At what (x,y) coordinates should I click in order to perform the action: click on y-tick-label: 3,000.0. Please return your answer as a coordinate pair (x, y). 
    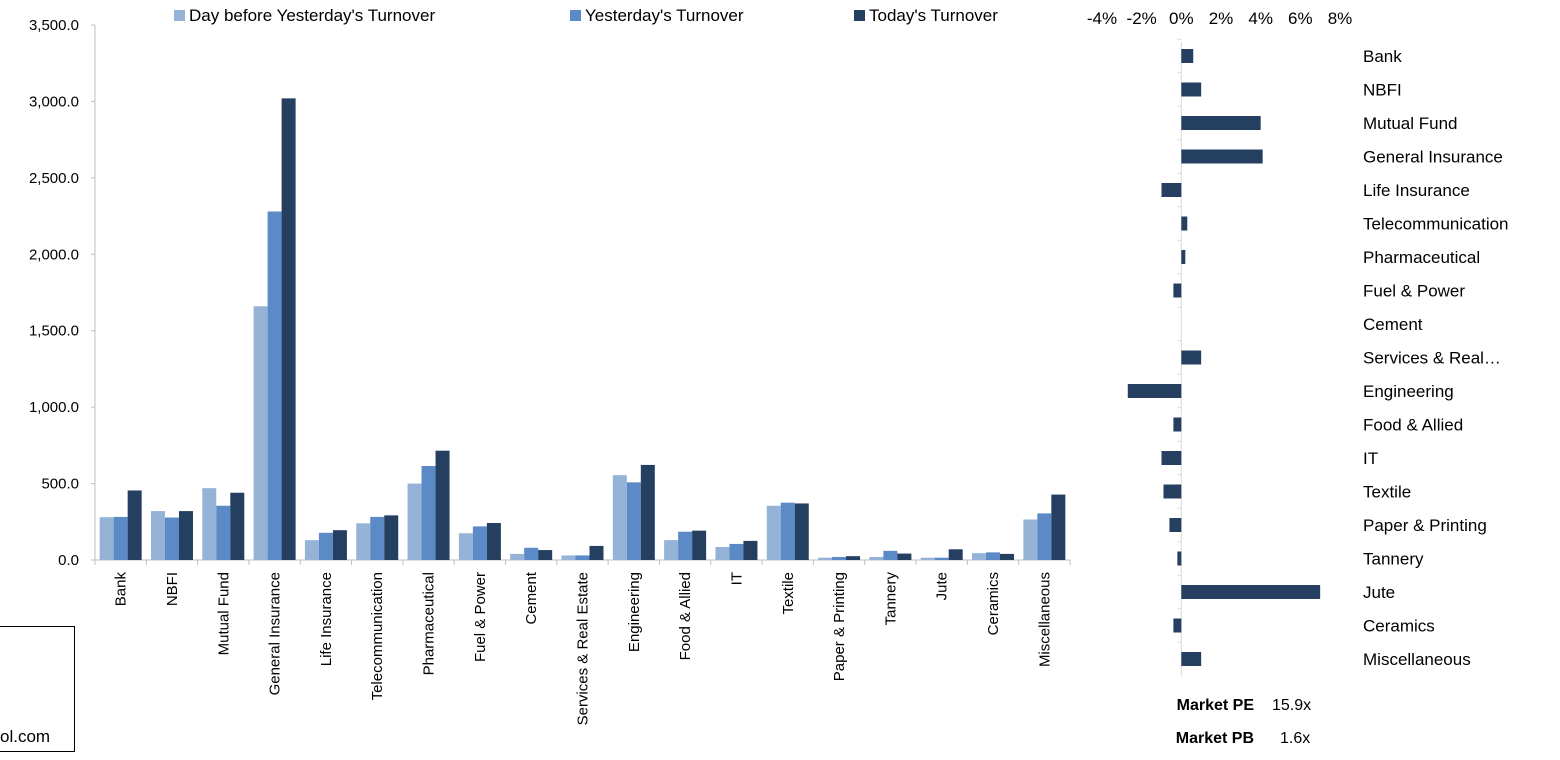
    Looking at the image, I should click on (54, 101).